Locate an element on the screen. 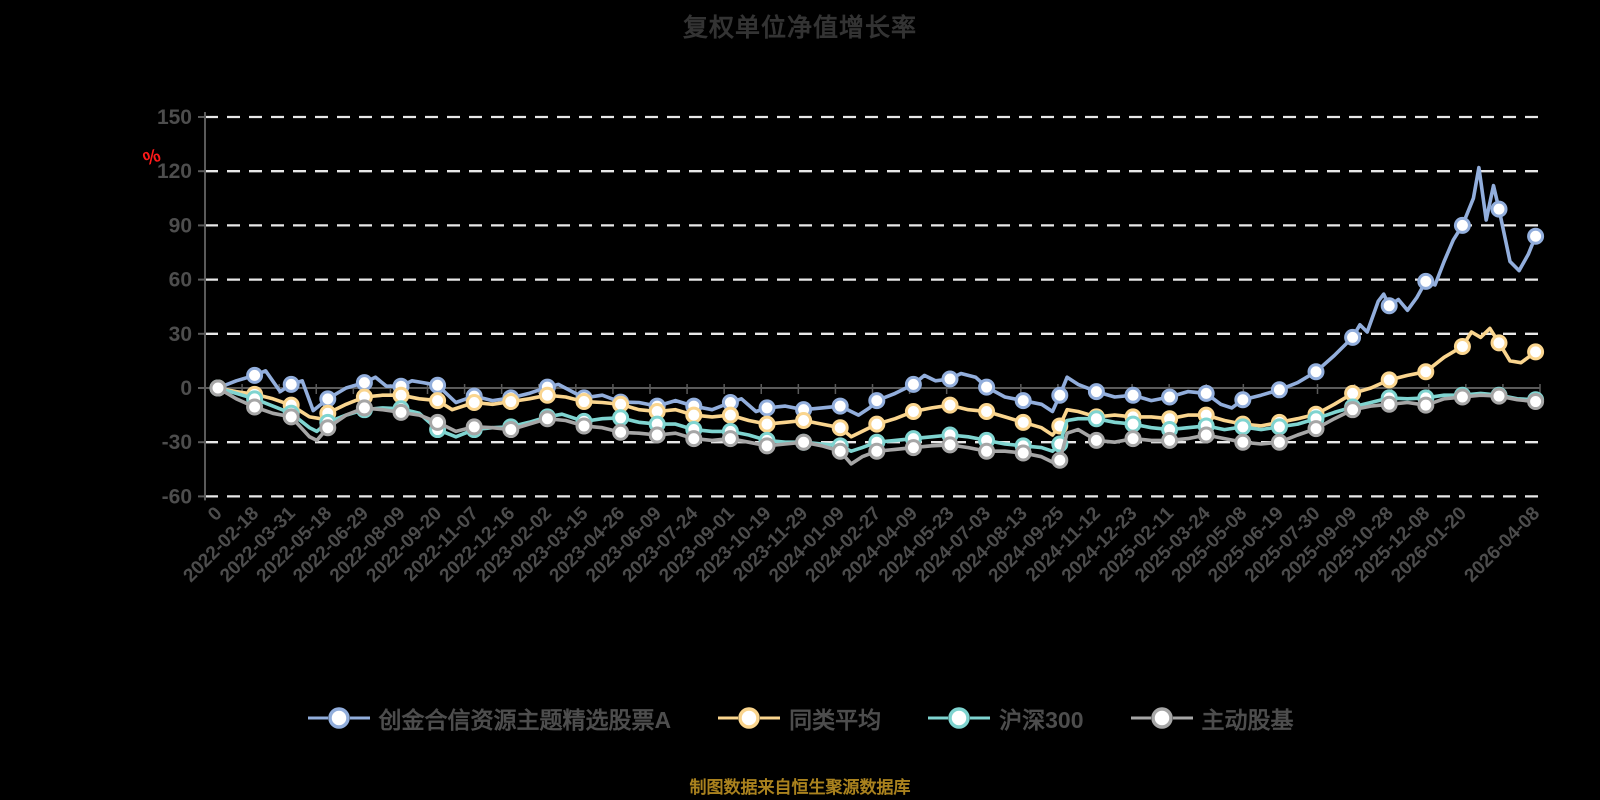 The height and width of the screenshot is (800, 1600). x-tick-label: 2026-04-08 is located at coordinates (1503, 545).